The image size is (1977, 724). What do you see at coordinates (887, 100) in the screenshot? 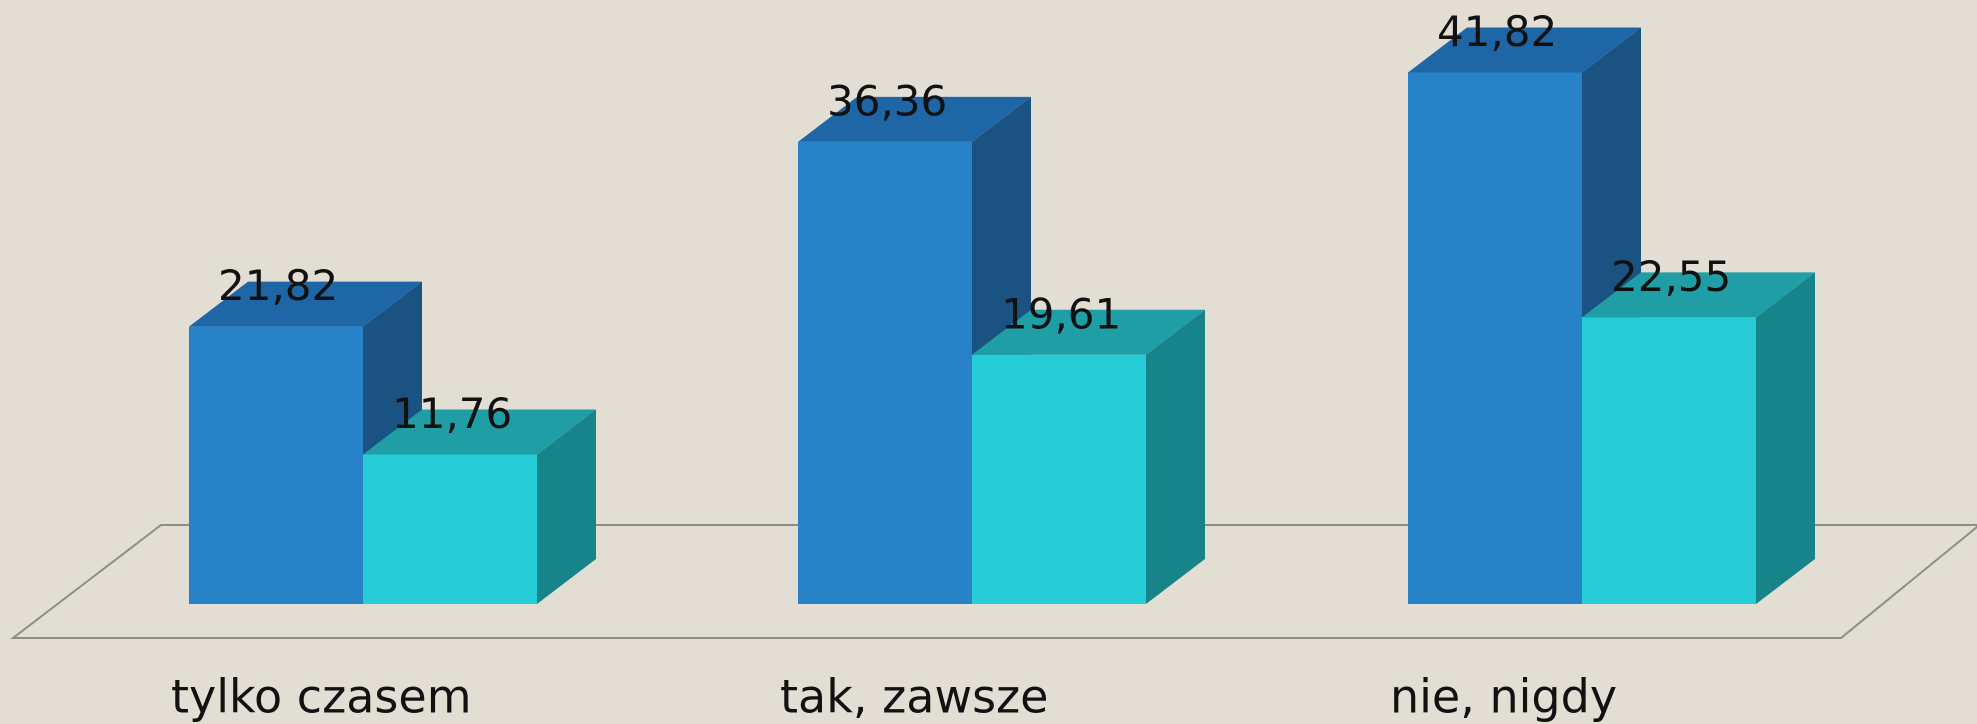
I see `value-label: 36,36` at bounding box center [887, 100].